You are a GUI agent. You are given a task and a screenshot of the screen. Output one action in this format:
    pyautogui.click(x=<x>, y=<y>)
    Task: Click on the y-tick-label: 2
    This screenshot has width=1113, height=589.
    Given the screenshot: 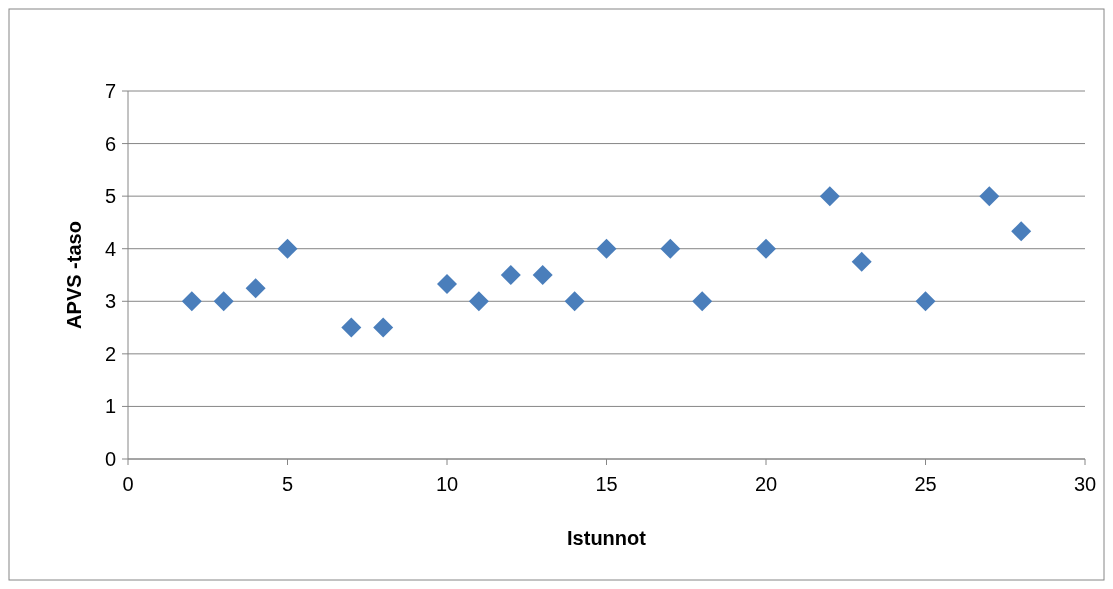 What is the action you would take?
    pyautogui.click(x=110, y=353)
    